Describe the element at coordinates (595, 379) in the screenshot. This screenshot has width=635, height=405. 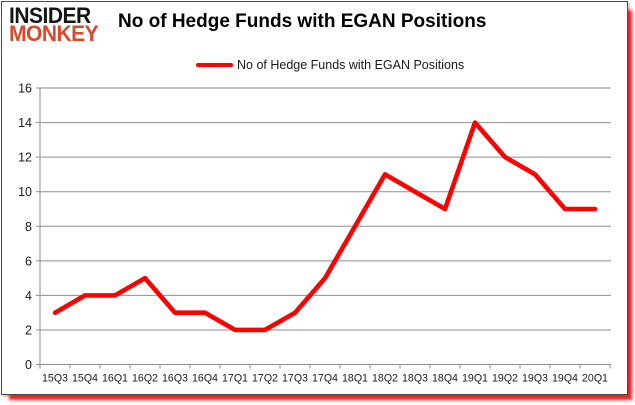
I see `x-axis-label: 20Q1` at that location.